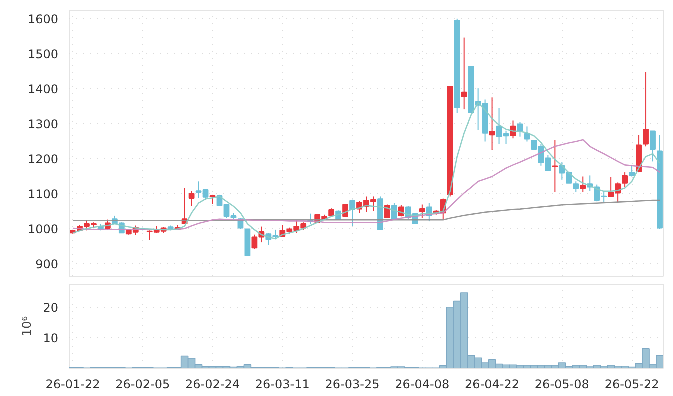 The height and width of the screenshot is (396, 673). I want to click on x-tick-label: 26-05-22, so click(632, 385).